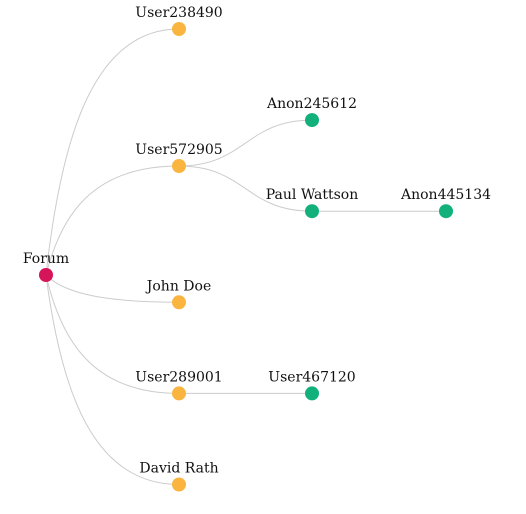  I want to click on node-circle-paul-wattson, so click(312, 211).